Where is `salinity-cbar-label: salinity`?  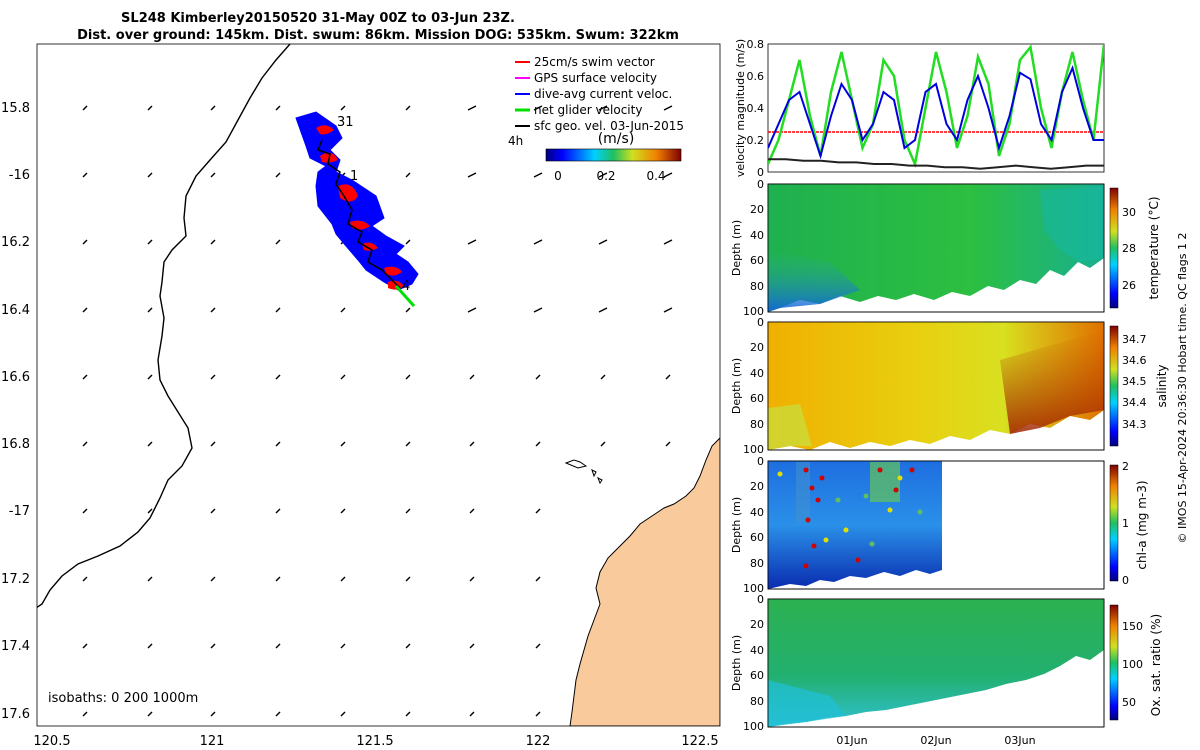
salinity-cbar-label: salinity is located at coordinates (1162, 385).